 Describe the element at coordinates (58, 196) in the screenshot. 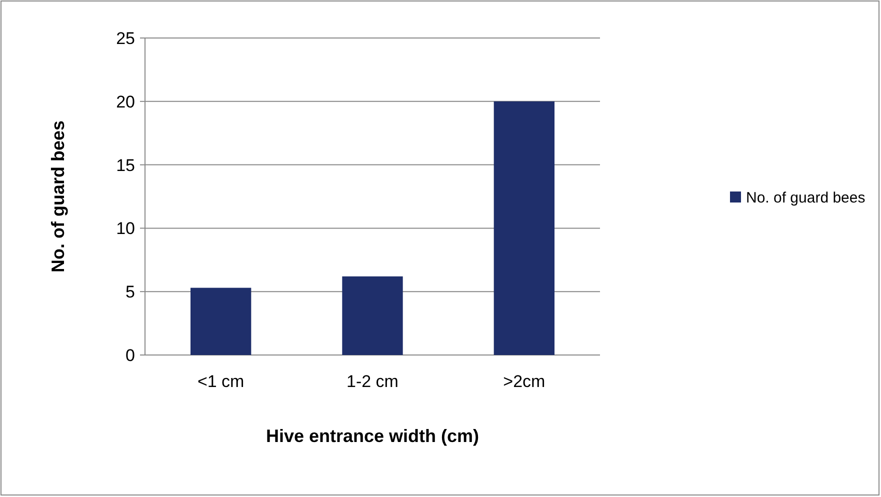

I see `y-axis-title: No. of guard bees` at that location.